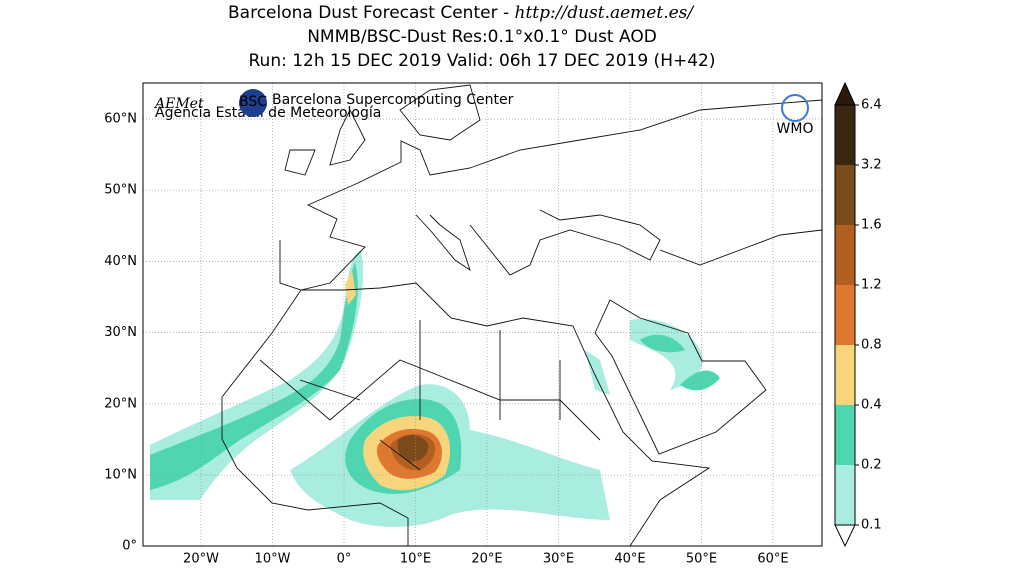  Describe the element at coordinates (558, 559) in the screenshot. I see `lon-label: 30°E` at that location.